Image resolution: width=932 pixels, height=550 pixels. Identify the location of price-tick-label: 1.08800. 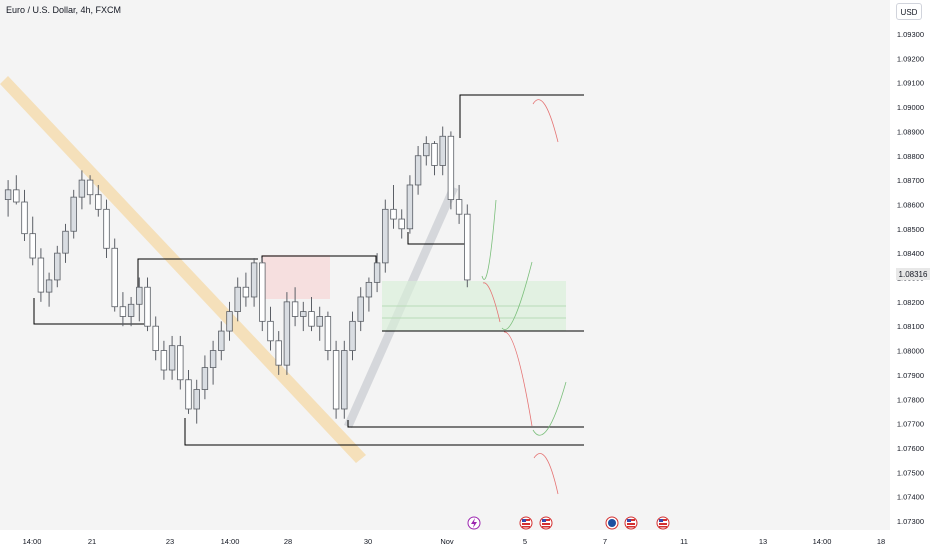
(910, 156).